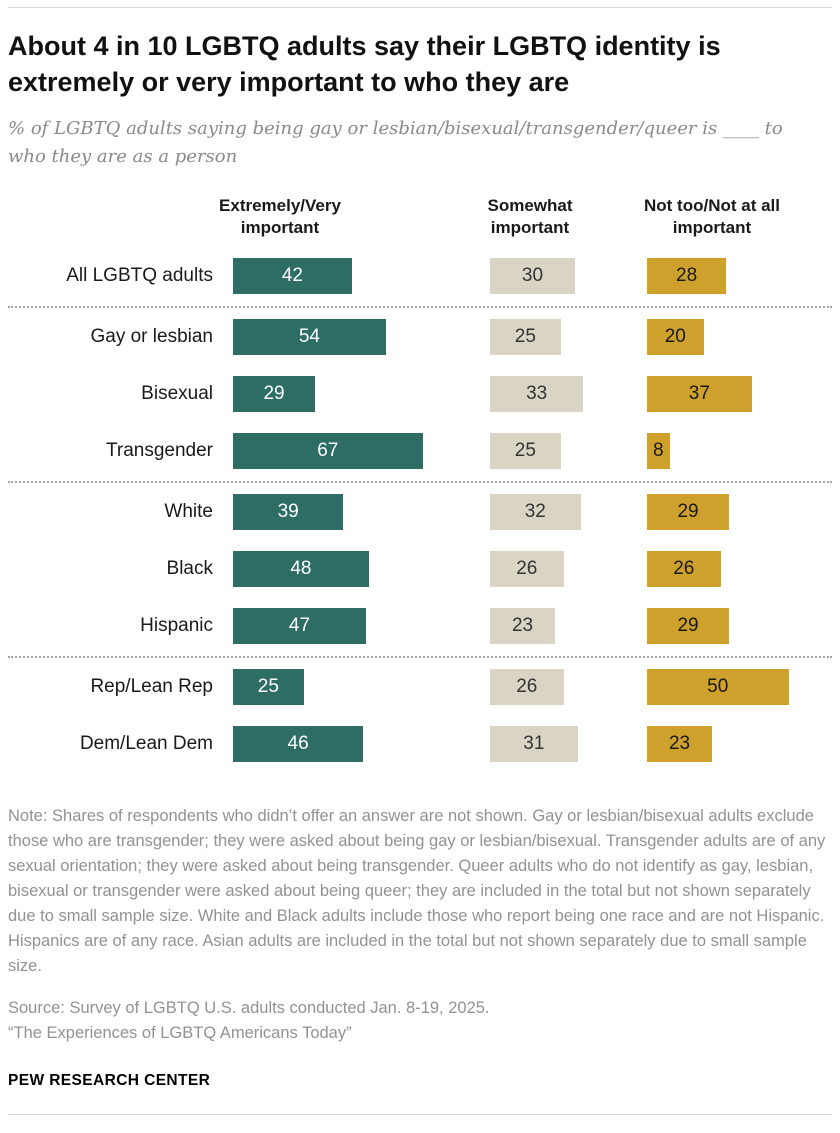 The height and width of the screenshot is (1133, 840). What do you see at coordinates (530, 216) in the screenshot?
I see `column-header-somewhat: Somewhat important` at bounding box center [530, 216].